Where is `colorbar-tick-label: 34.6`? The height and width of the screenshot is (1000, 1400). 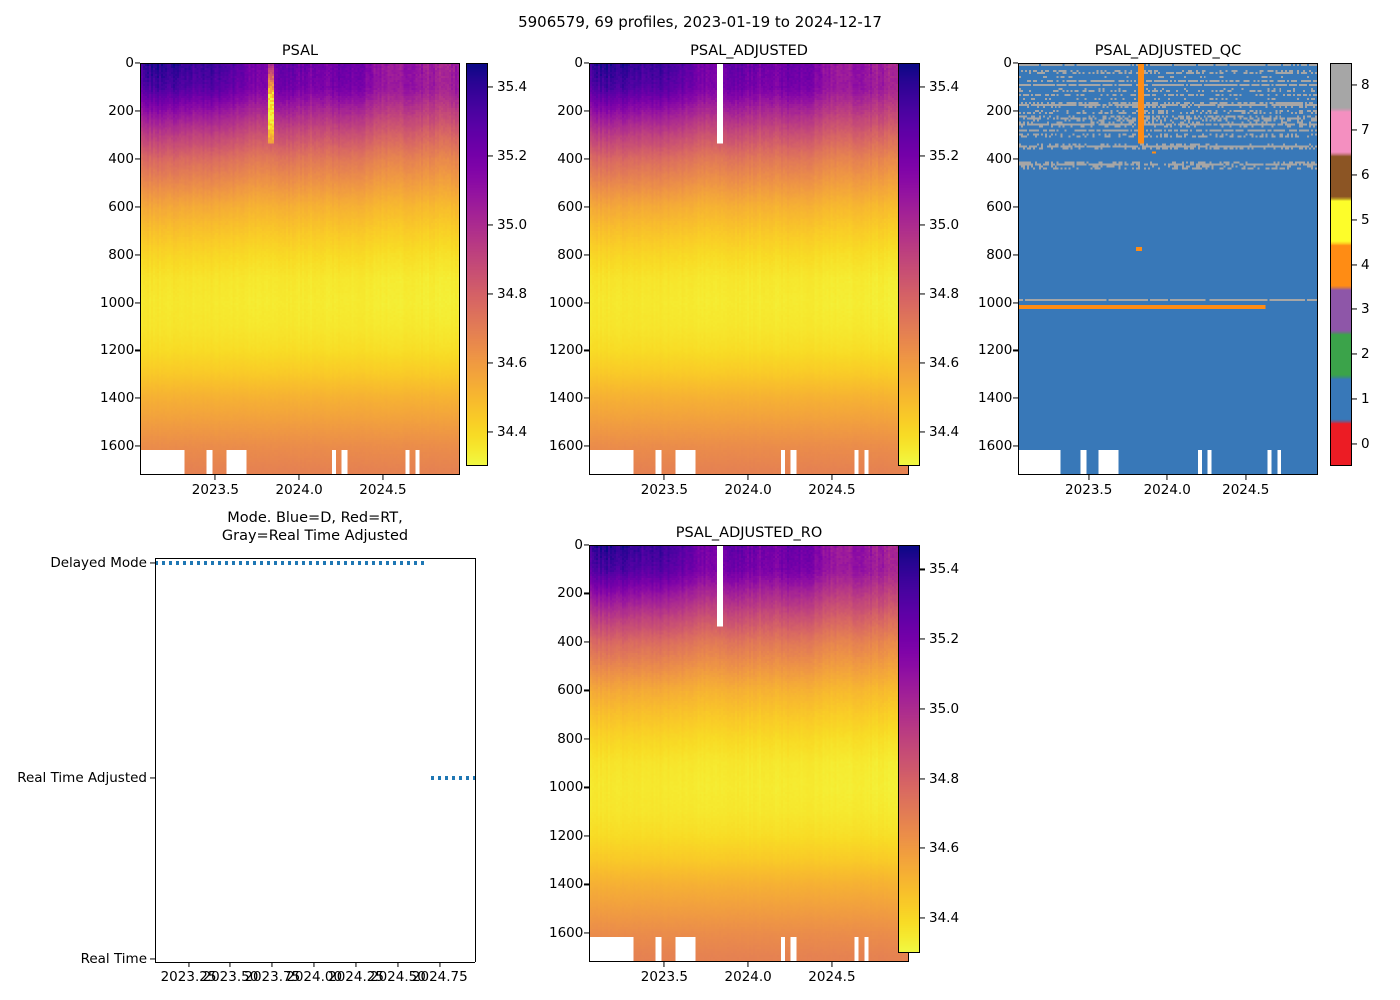
colorbar-tick-label: 34.6 is located at coordinates (944, 848).